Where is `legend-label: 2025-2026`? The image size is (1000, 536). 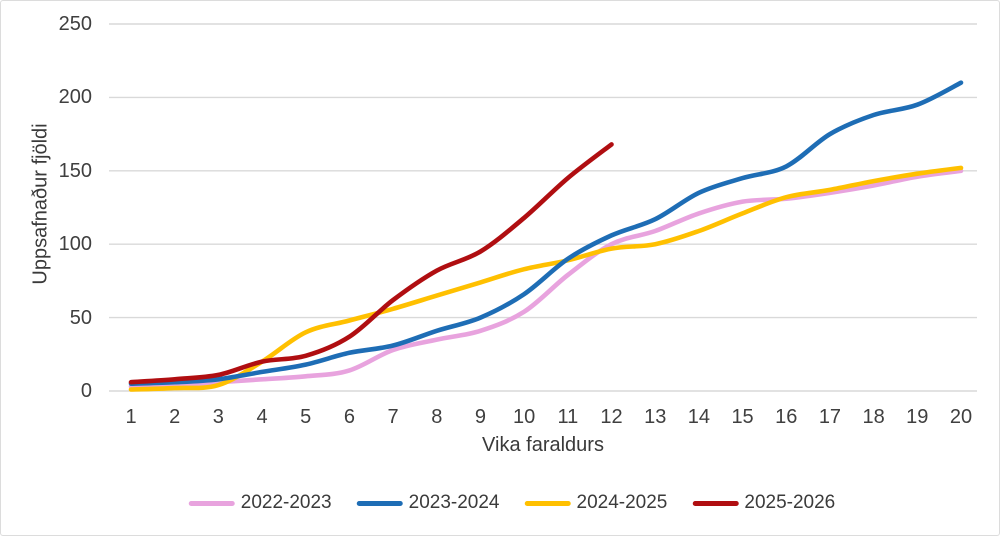 legend-label: 2025-2026 is located at coordinates (790, 502).